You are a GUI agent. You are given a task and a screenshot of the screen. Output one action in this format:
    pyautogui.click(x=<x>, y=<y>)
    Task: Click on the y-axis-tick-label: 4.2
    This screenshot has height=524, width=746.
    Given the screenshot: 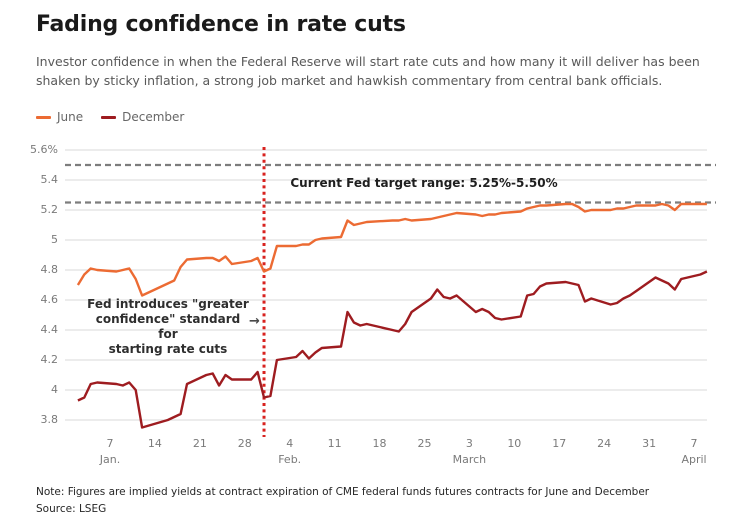 What is the action you would take?
    pyautogui.click(x=49, y=359)
    